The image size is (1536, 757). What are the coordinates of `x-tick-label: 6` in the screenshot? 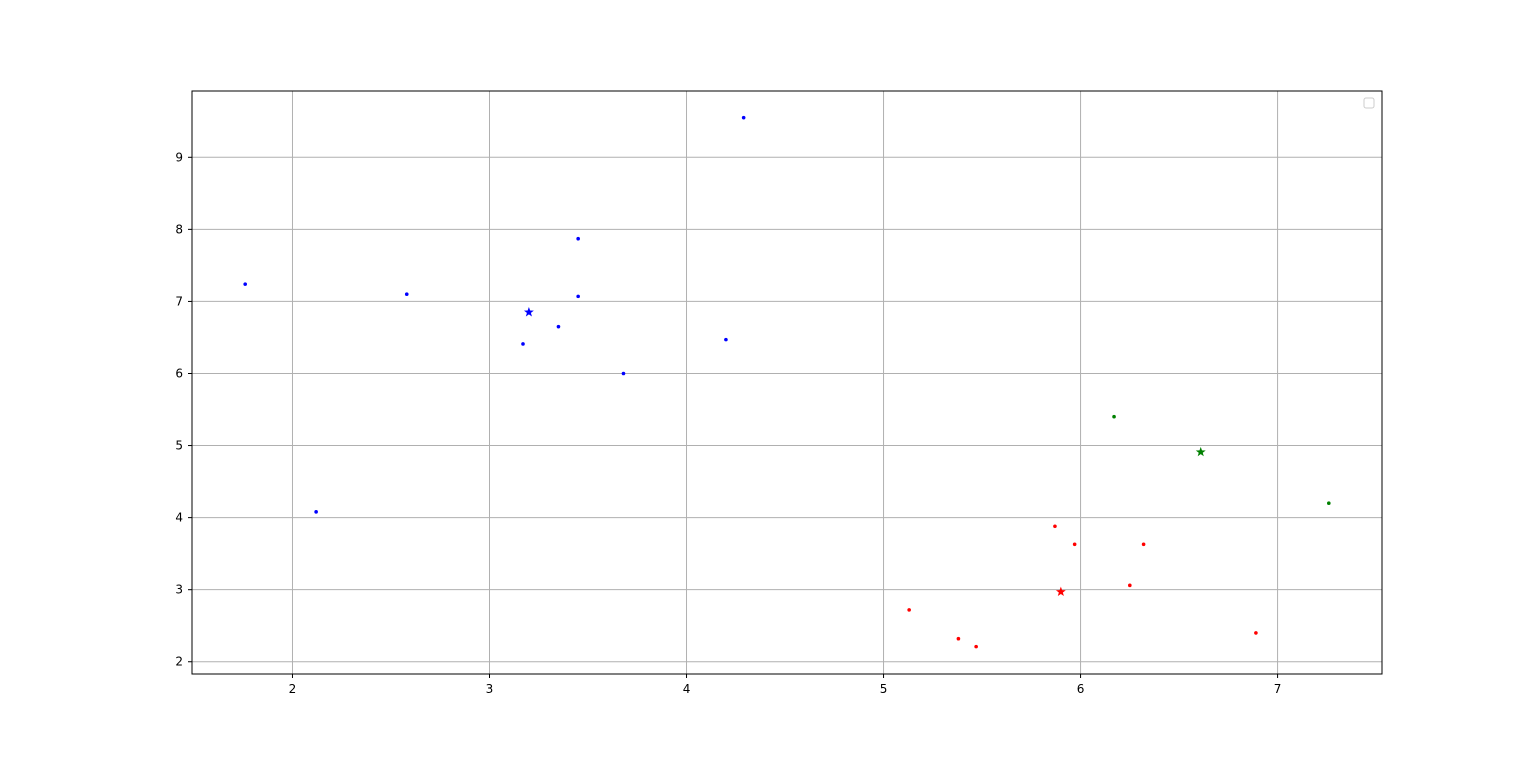 It's located at (1081, 689).